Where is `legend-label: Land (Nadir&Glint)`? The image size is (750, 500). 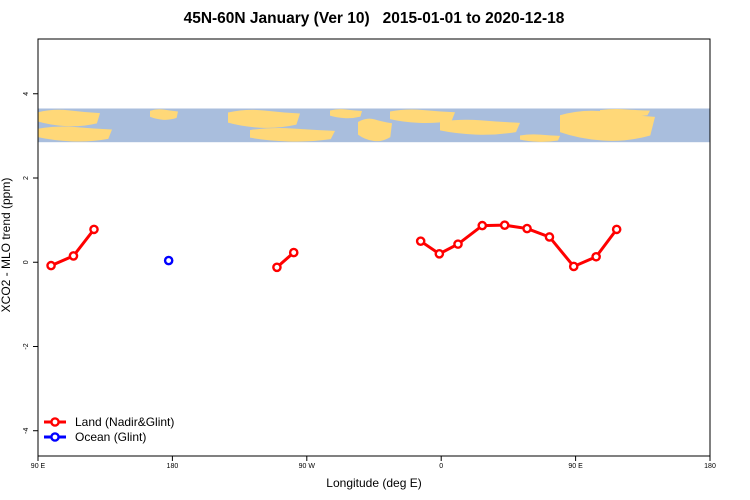 legend-label: Land (Nadir&Glint) is located at coordinates (124, 422).